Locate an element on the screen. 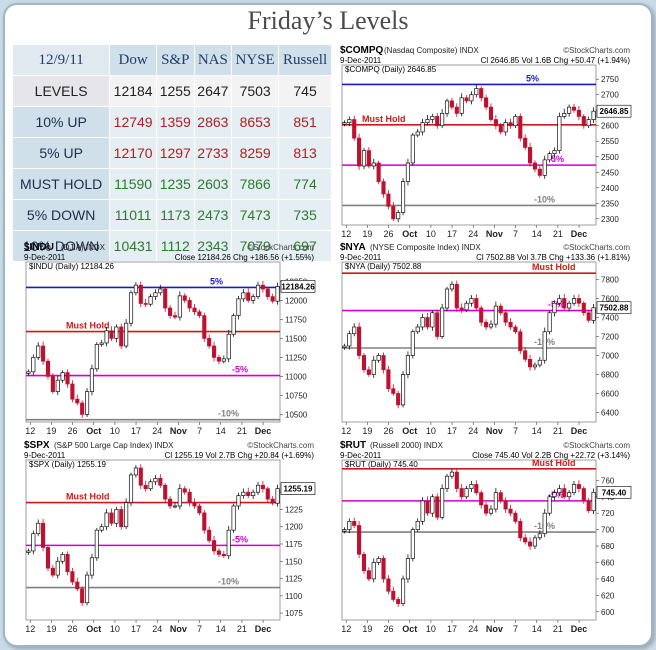  table-cell: 851 is located at coordinates (305, 122).